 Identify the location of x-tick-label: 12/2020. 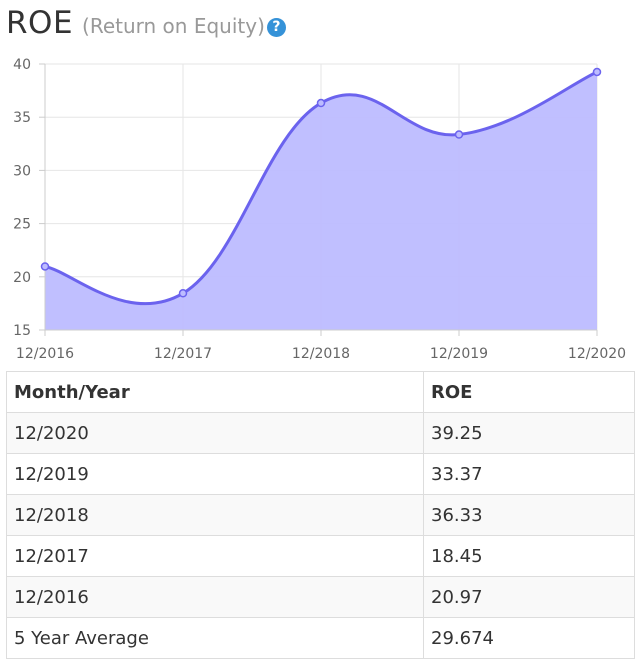
(597, 354).